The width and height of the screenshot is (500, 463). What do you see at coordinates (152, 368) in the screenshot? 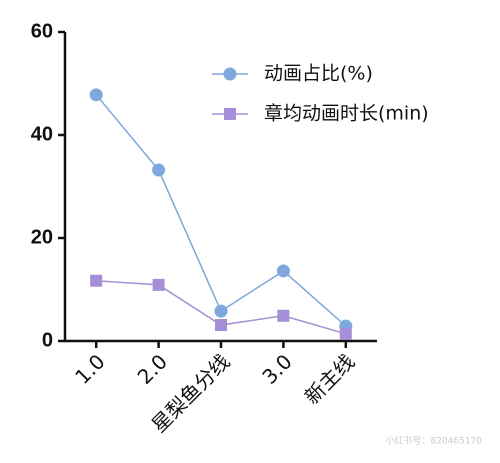
I see `x-tick-label: 2.0` at bounding box center [152, 368].